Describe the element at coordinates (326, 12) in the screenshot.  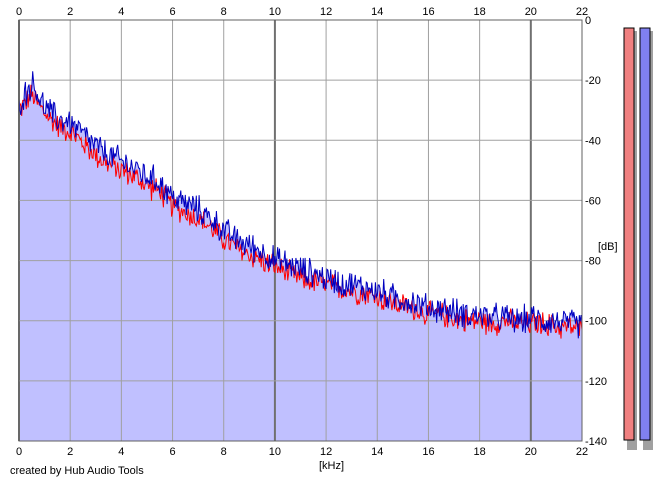
I see `x-tick-label-top: 12` at that location.